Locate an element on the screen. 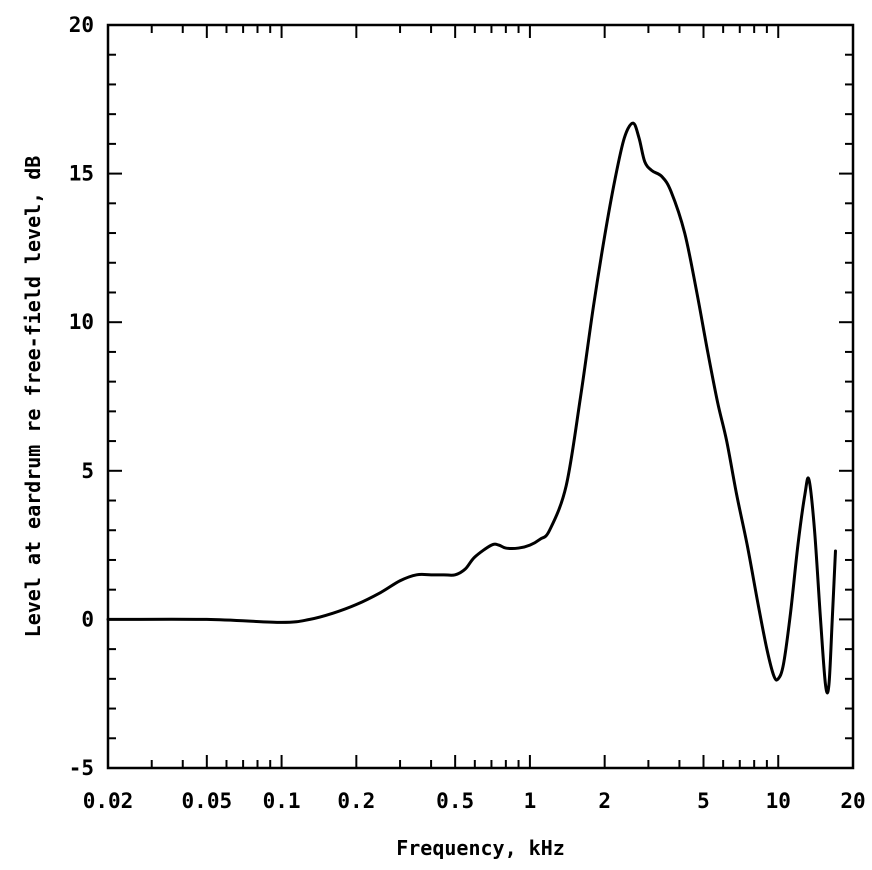  x-tick-label: 0.02 is located at coordinates (108, 801).